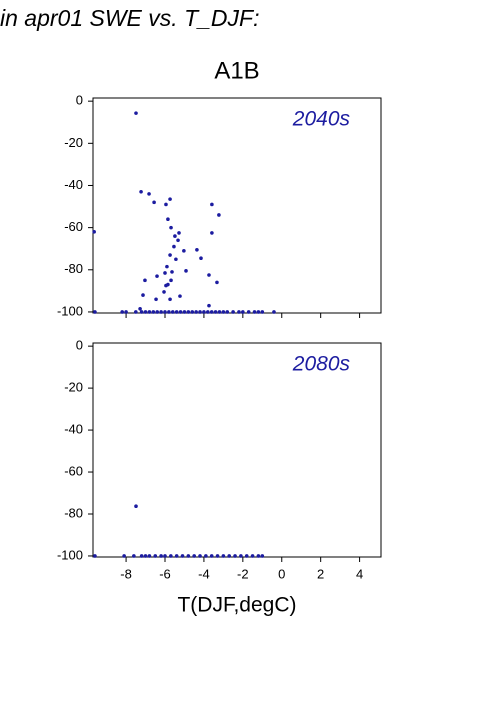 The image size is (501, 709). What do you see at coordinates (73, 429) in the screenshot?
I see `y-tick-label: -40` at bounding box center [73, 429].